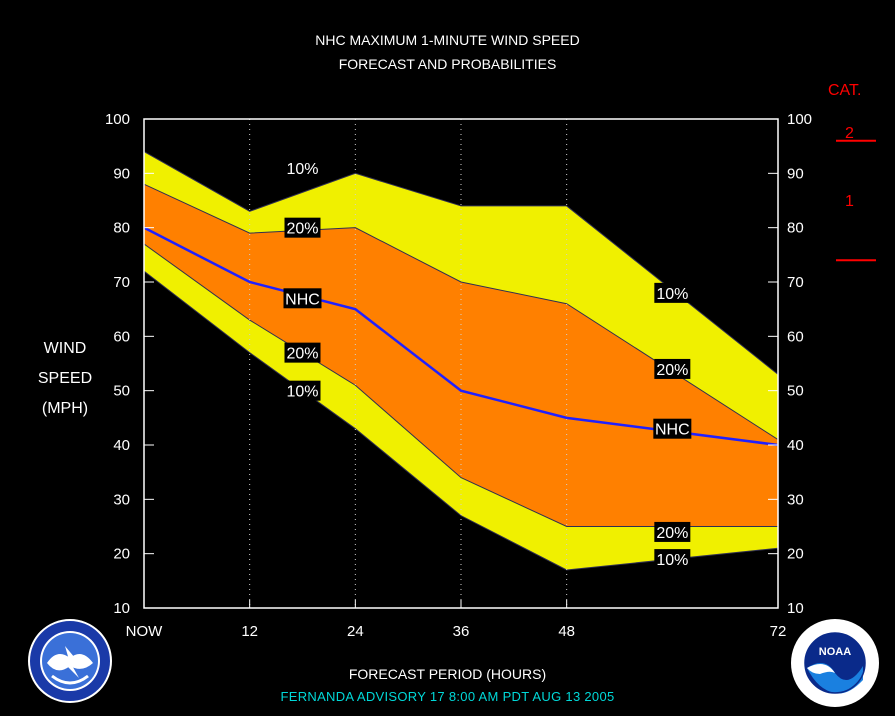  Describe the element at coordinates (121, 173) in the screenshot. I see `ytick-label-left: 90` at that location.